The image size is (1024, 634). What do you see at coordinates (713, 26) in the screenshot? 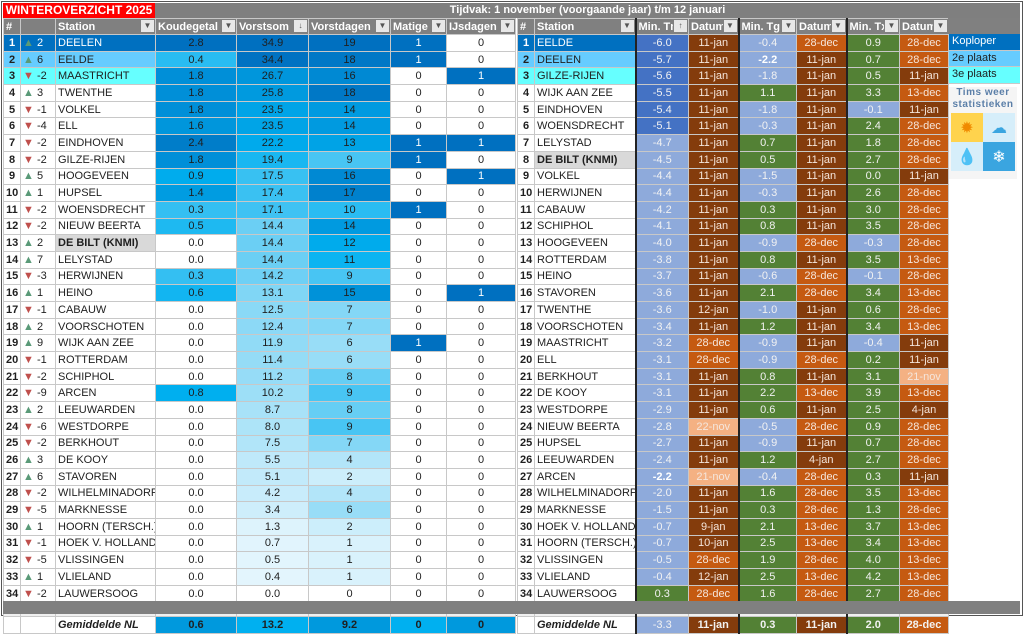
I see `right-header-3: Datum ▼` at bounding box center [713, 26].